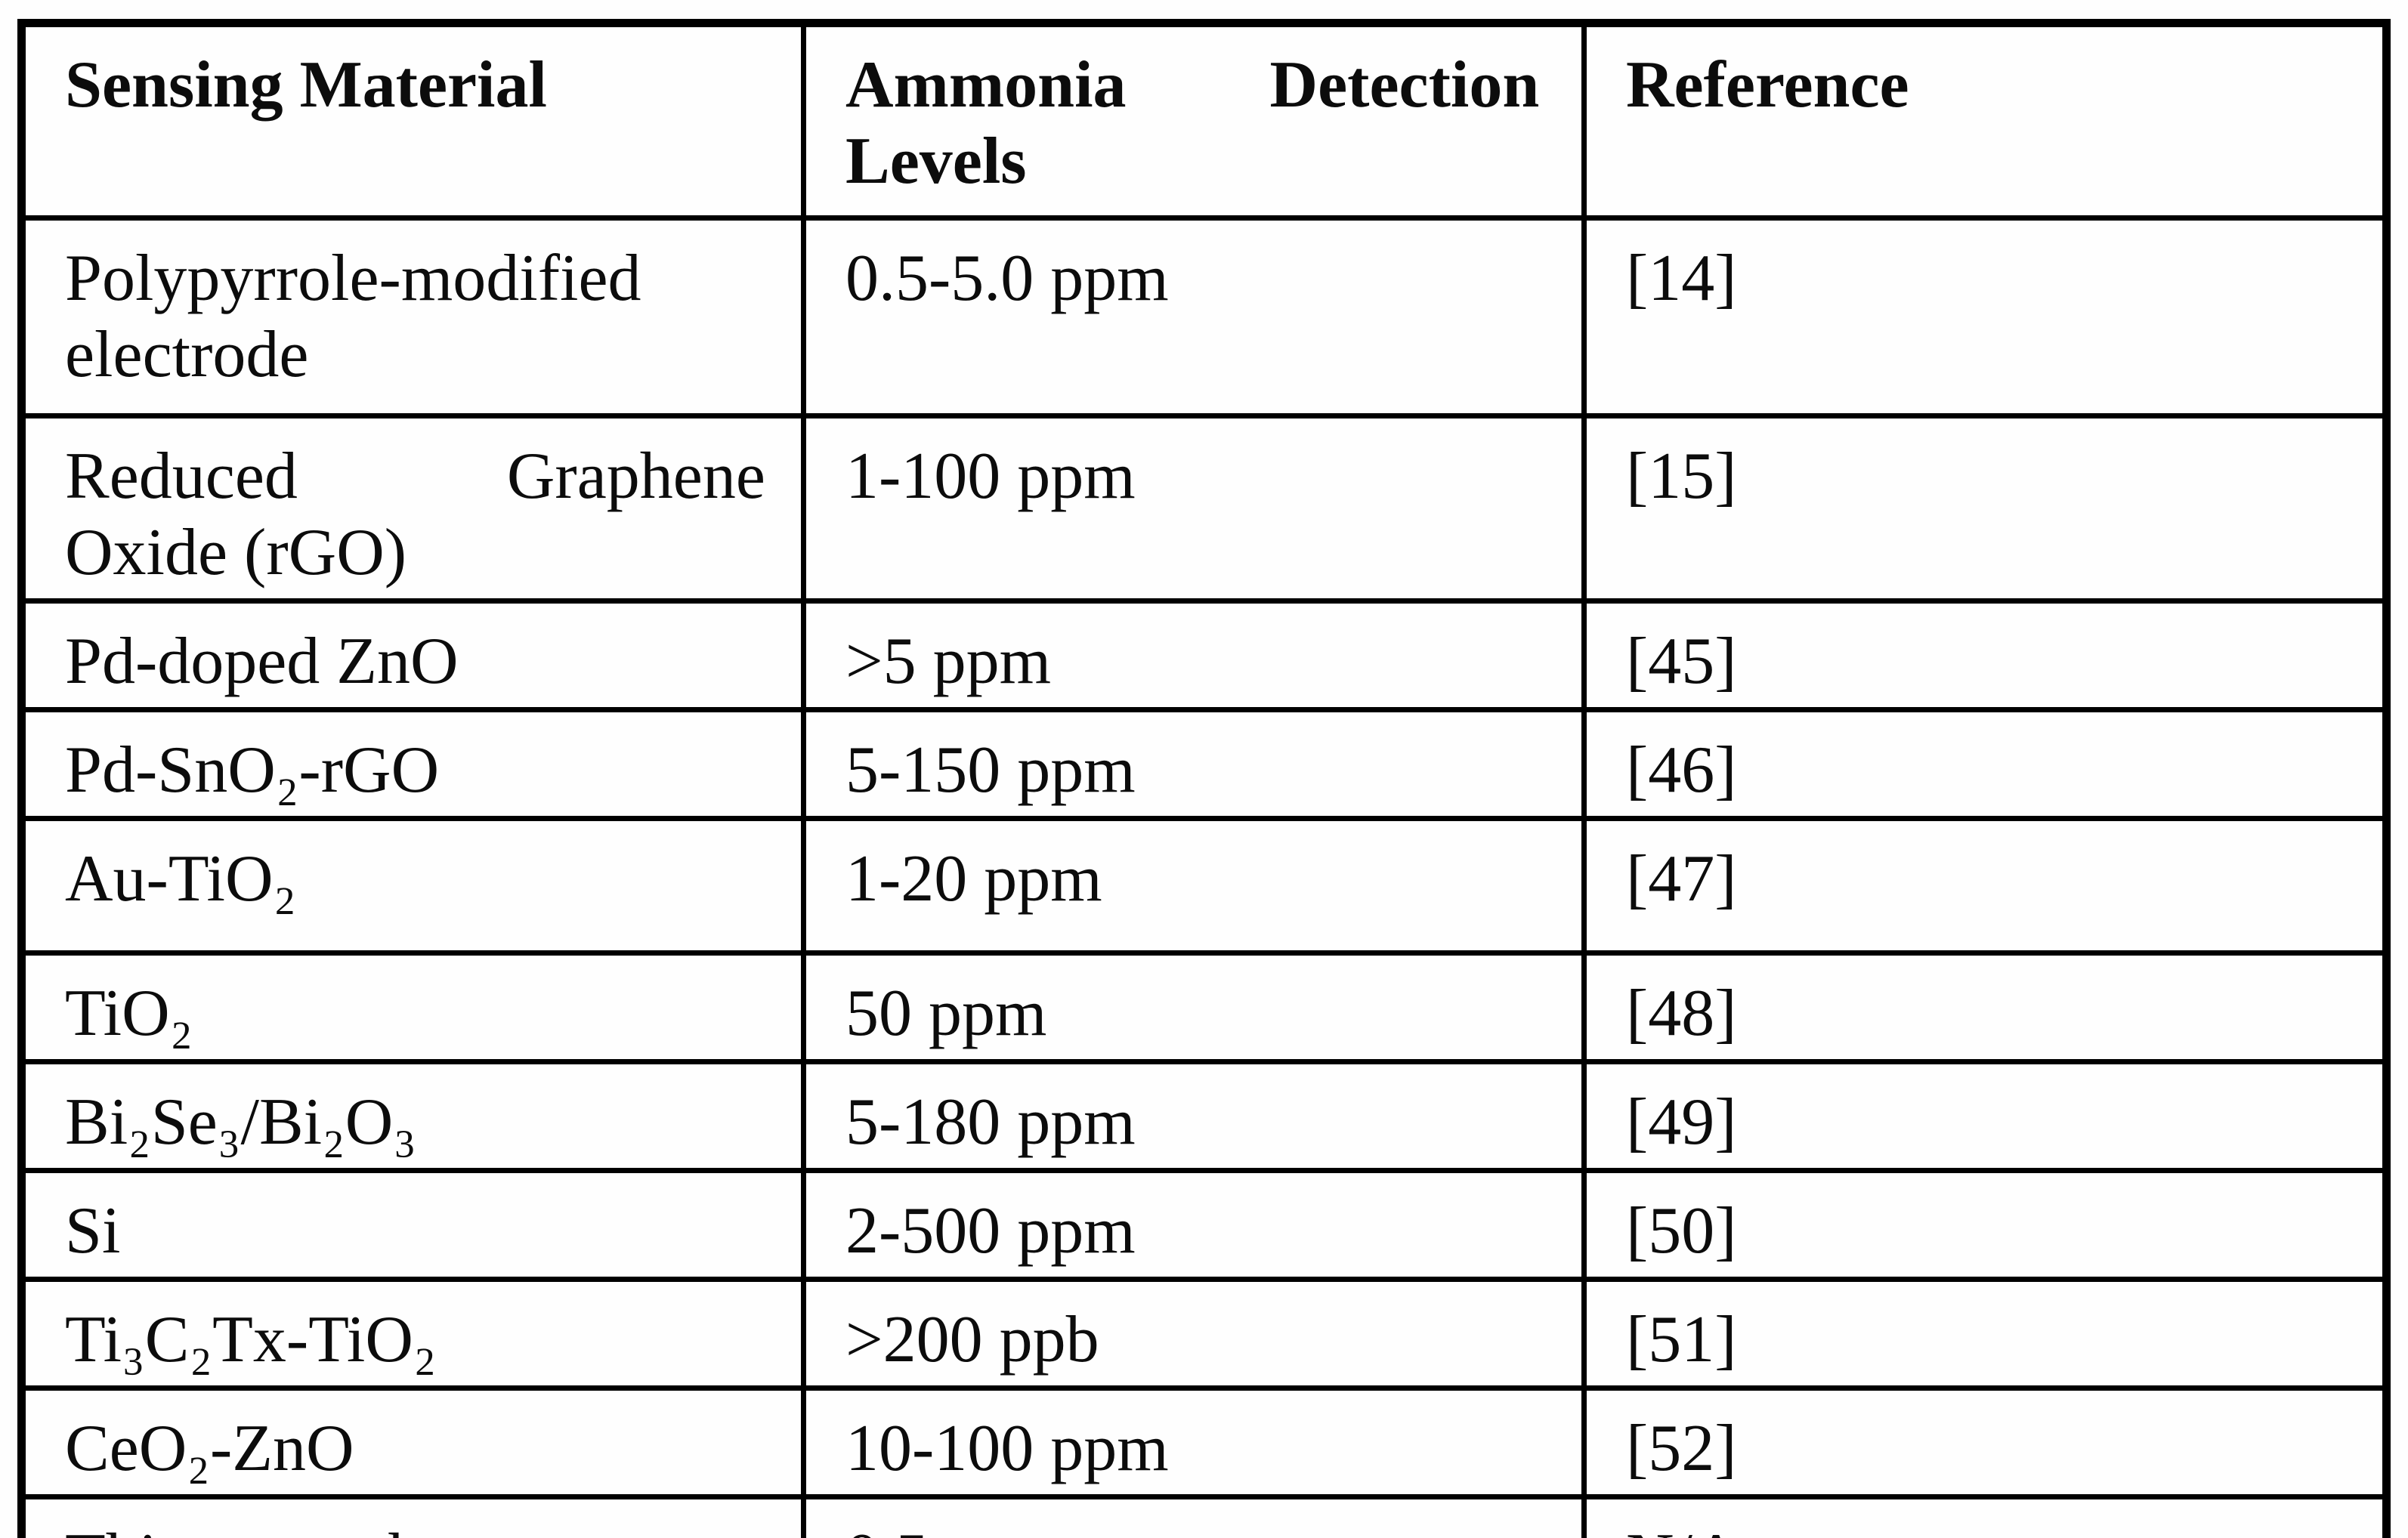  What do you see at coordinates (1194, 886) in the screenshot?
I see `cell-detection-level: 1-20 ppm` at bounding box center [1194, 886].